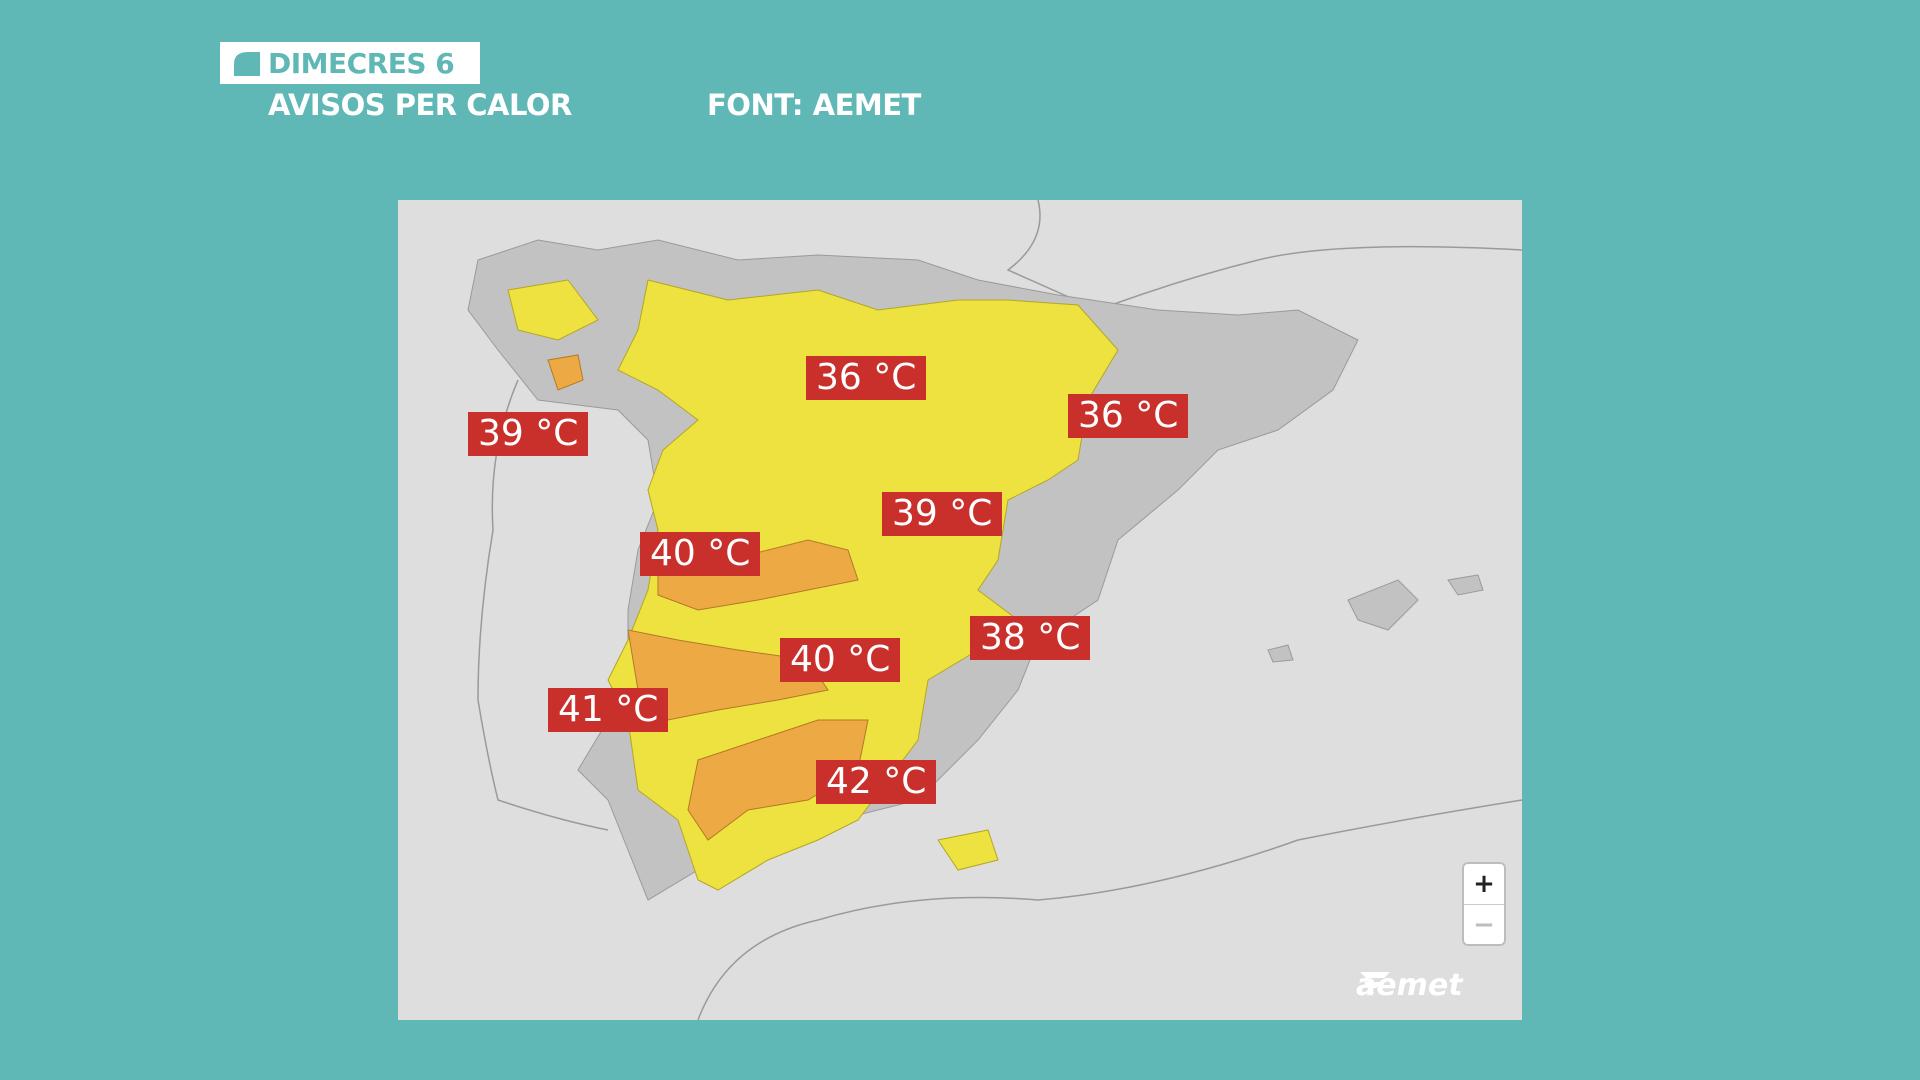  Describe the element at coordinates (608, 710) in the screenshot. I see `temp-label-extremadura-sur: 41 °C` at that location.